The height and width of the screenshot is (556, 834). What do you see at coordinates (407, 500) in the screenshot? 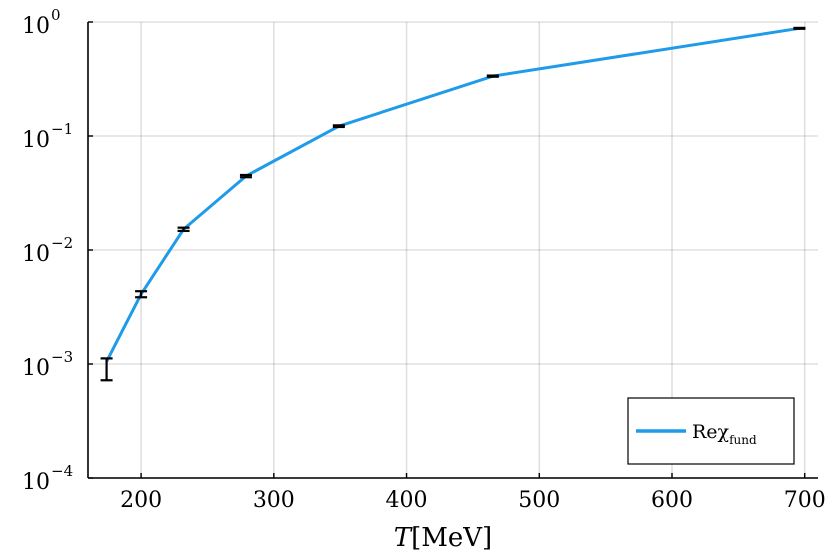
I see `x-tick-label: 400` at bounding box center [407, 500].